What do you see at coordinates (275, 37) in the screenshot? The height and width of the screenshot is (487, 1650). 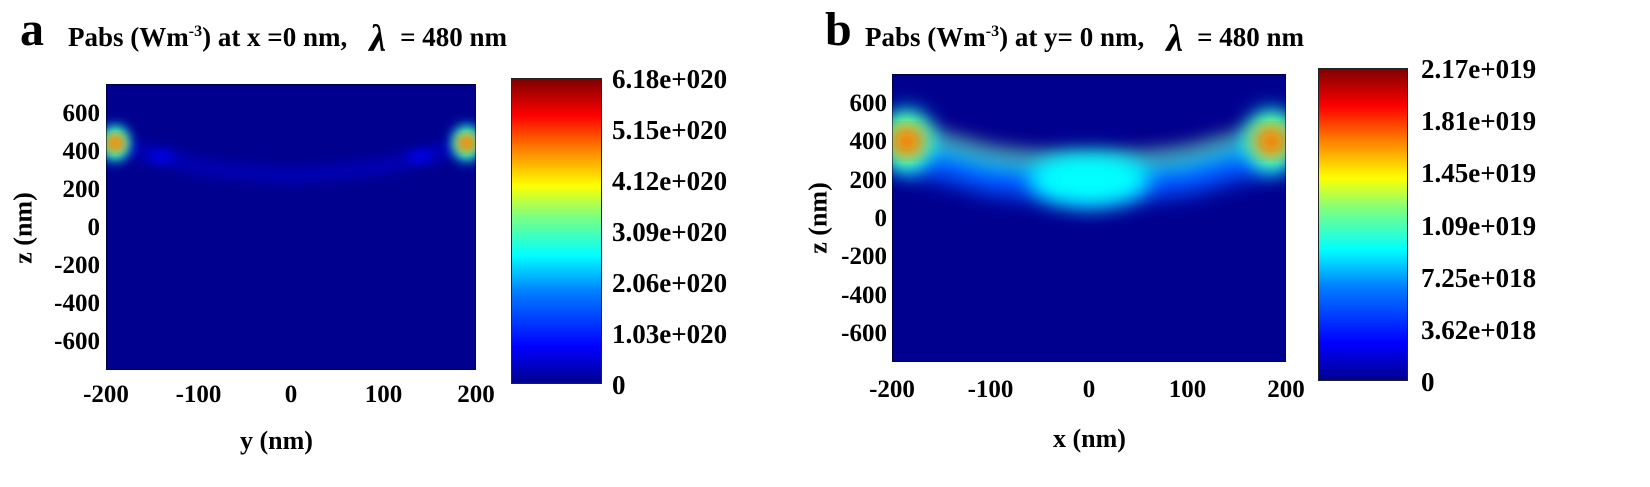 I see `title-suffix: ) at x =0 nm,` at bounding box center [275, 37].